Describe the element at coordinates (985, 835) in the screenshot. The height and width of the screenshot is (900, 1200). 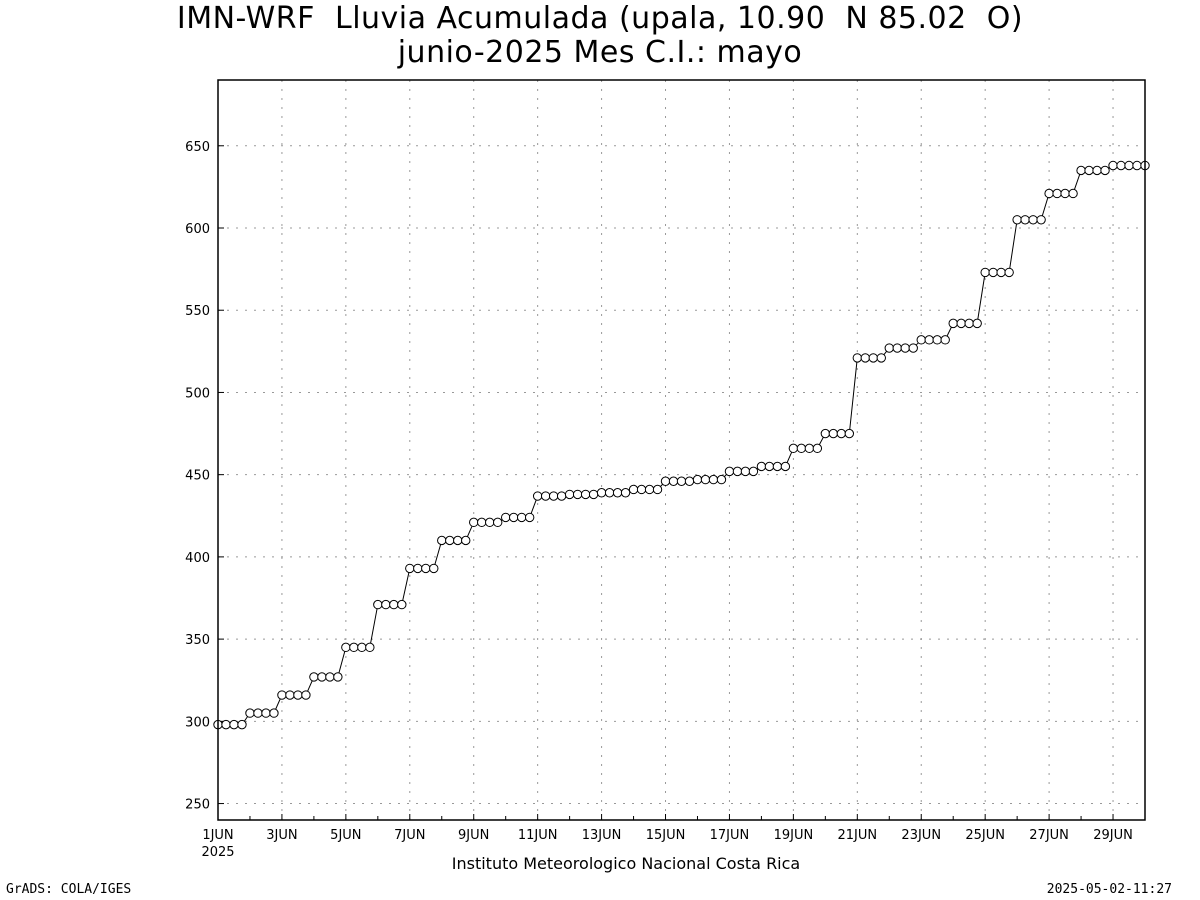
I see `x-tick-label: 25JUN` at that location.